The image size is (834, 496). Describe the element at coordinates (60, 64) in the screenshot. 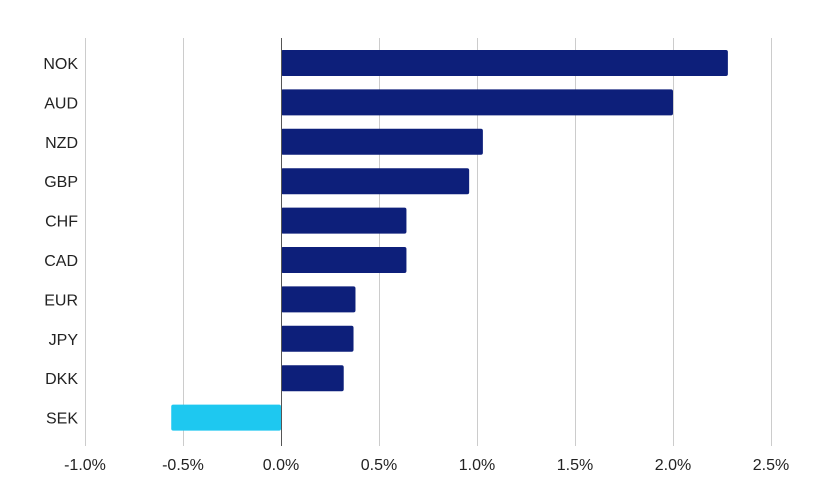

I see `category-label: NOK` at that location.